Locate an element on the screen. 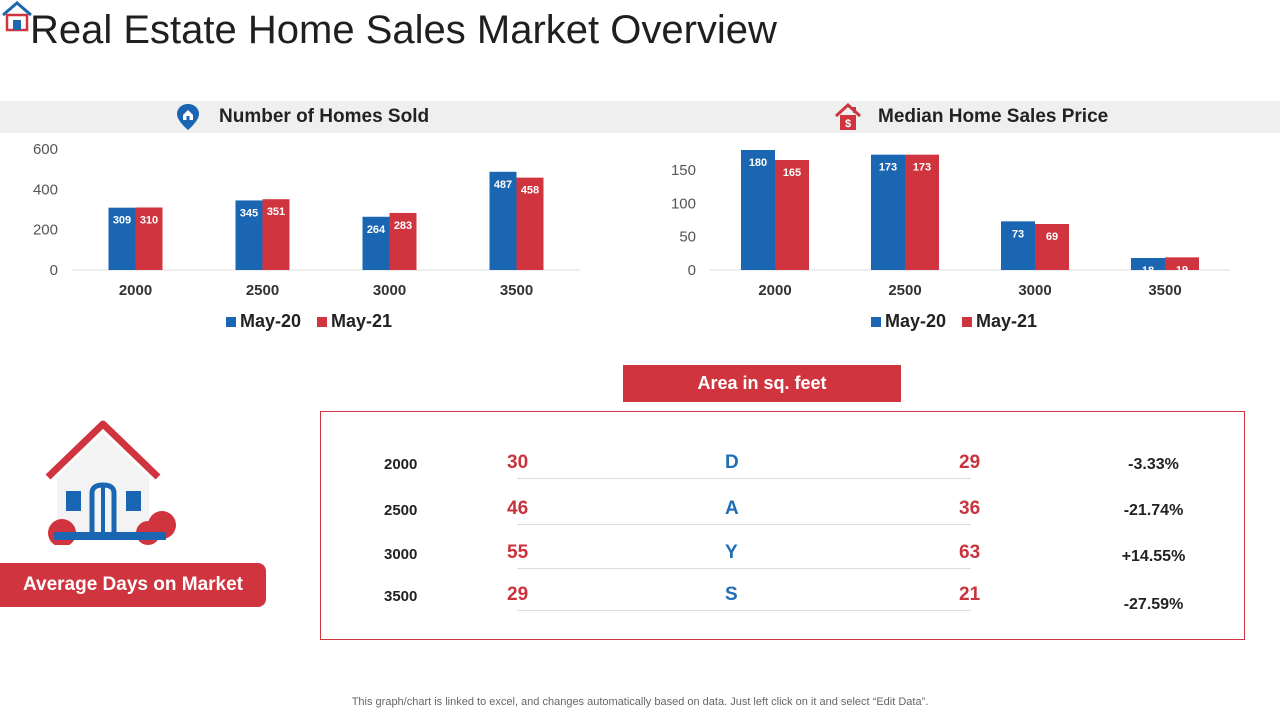 The height and width of the screenshot is (720, 1280). average-days-label: Average Days on Market is located at coordinates (133, 585).